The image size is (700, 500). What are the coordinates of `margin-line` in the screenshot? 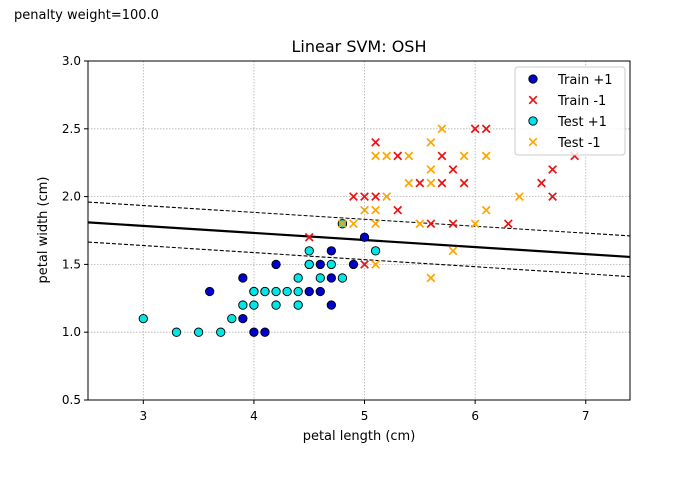 It's located at (359, 219).